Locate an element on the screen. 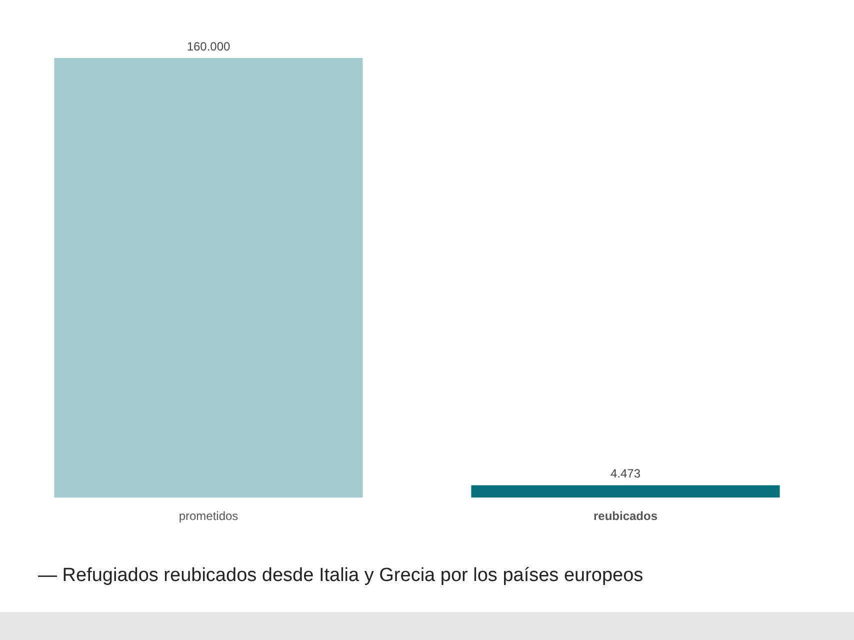  x-tick-label: prometidos is located at coordinates (208, 516).